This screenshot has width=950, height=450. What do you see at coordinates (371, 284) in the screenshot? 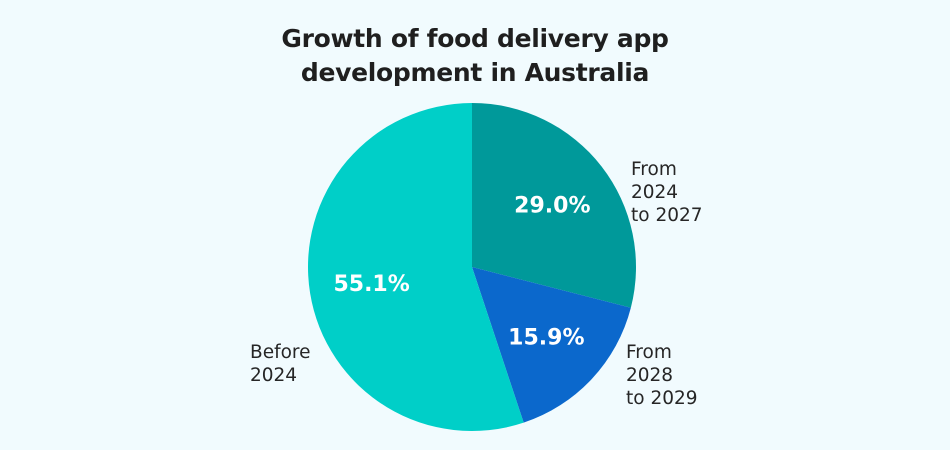
I see `slice-value-label-3: 55.1%` at bounding box center [371, 284].